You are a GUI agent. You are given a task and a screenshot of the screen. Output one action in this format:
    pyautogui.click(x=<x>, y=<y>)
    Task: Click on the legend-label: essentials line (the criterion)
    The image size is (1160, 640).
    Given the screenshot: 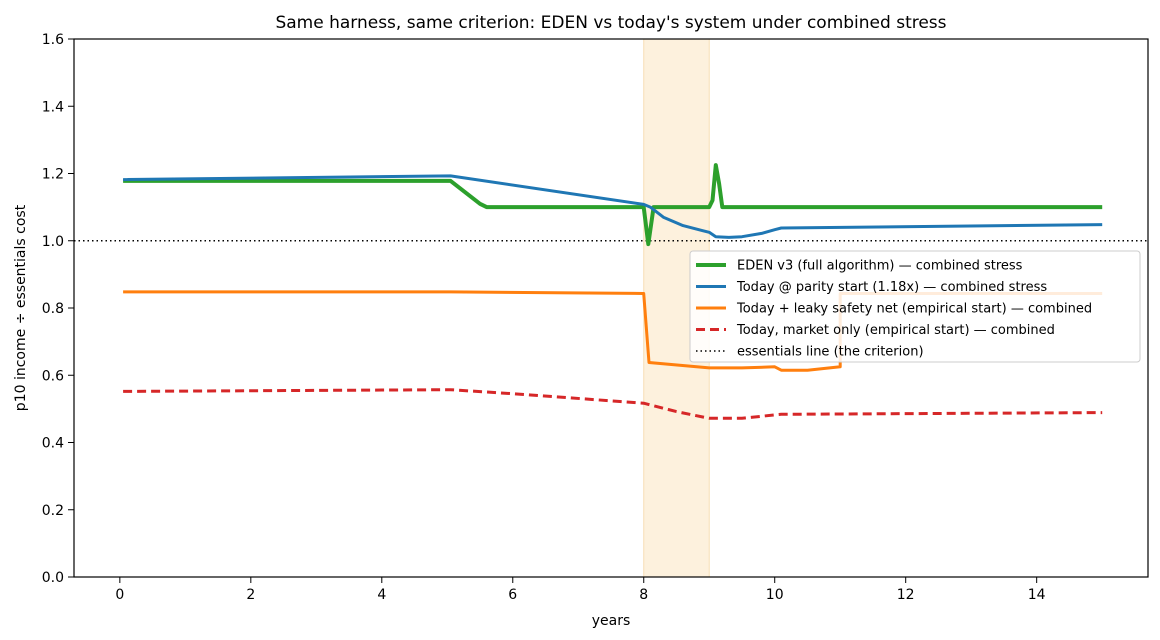 What is the action you would take?
    pyautogui.click(x=830, y=352)
    